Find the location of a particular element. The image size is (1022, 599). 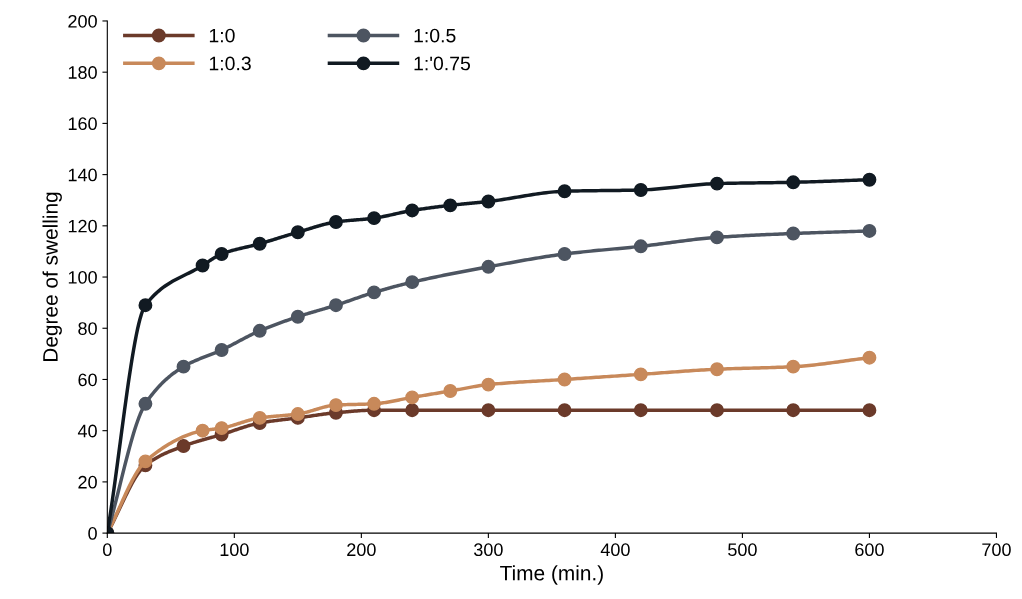

y-tick-label: 0 is located at coordinates (92, 533).